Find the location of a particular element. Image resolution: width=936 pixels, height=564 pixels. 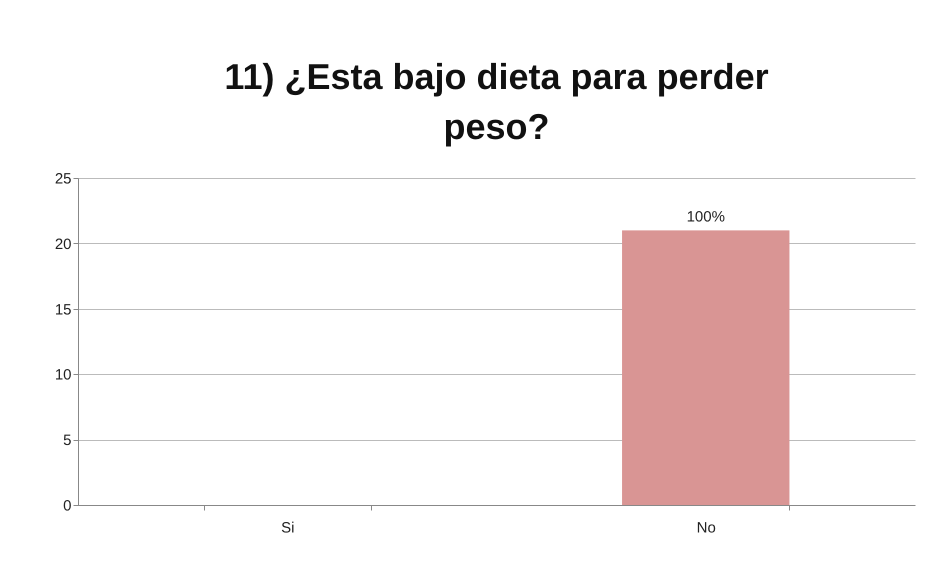

y-tick-label: 10 is located at coordinates (63, 375).